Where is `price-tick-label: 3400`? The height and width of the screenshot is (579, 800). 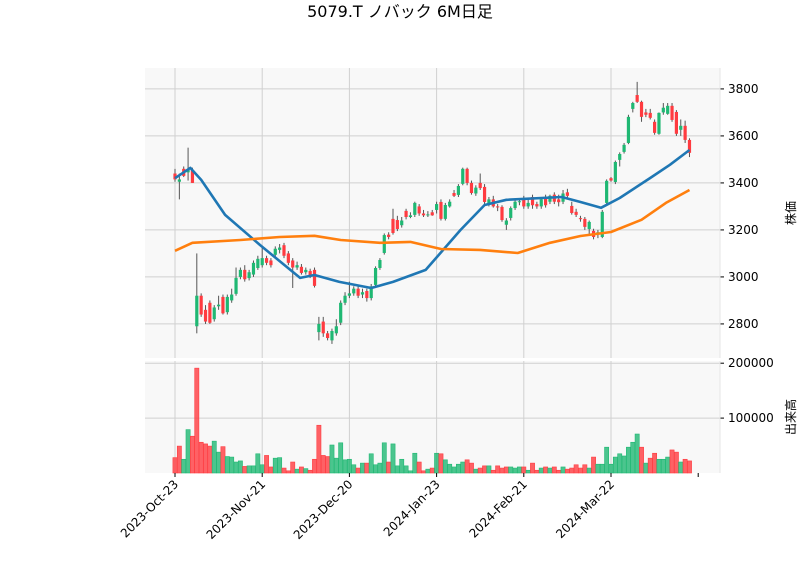
price-tick-label: 3400 is located at coordinates (743, 183).